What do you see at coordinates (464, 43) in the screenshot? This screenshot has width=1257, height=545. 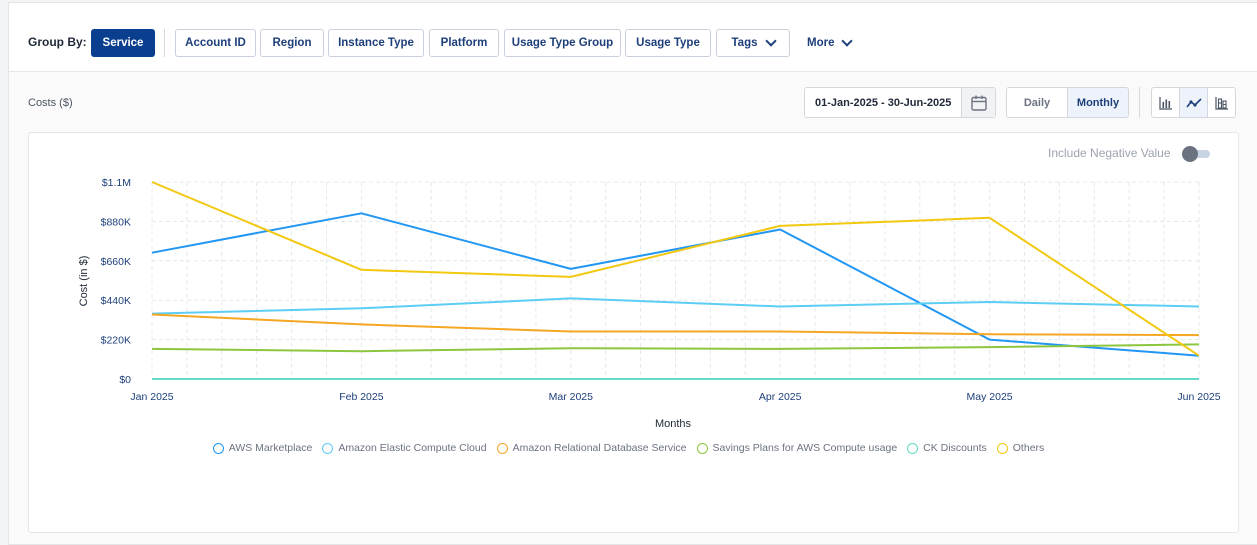 I see `group-by-platform-button: Platform` at bounding box center [464, 43].